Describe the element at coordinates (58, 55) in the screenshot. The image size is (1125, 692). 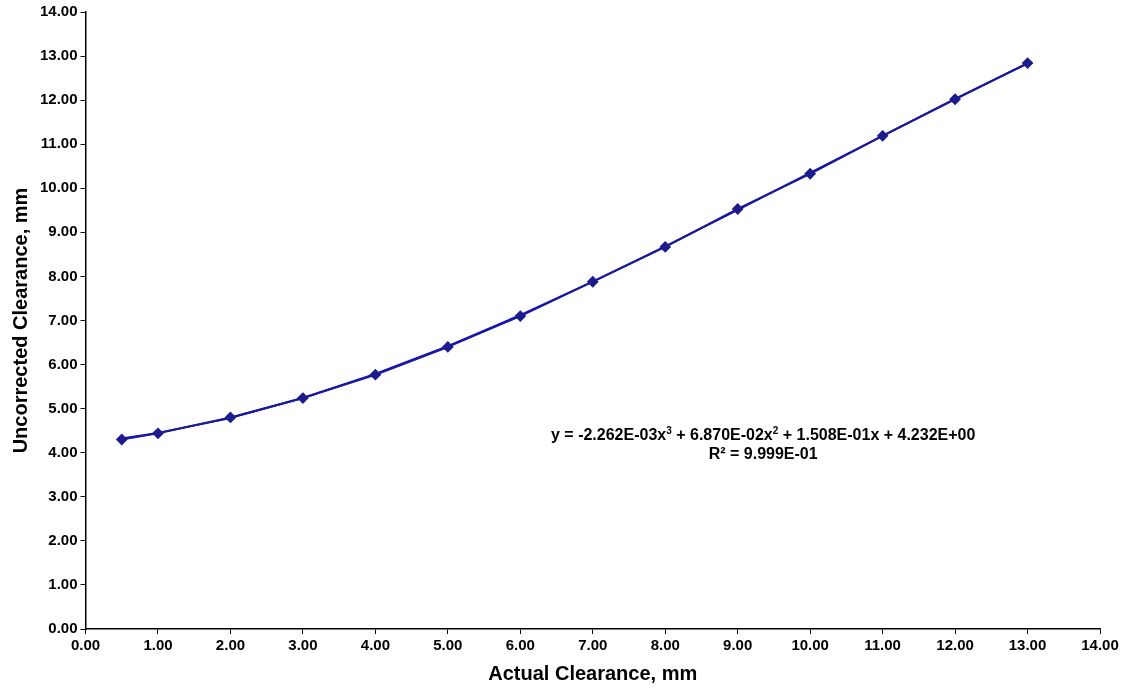
I see `y-tick-label: 13.00` at that location.